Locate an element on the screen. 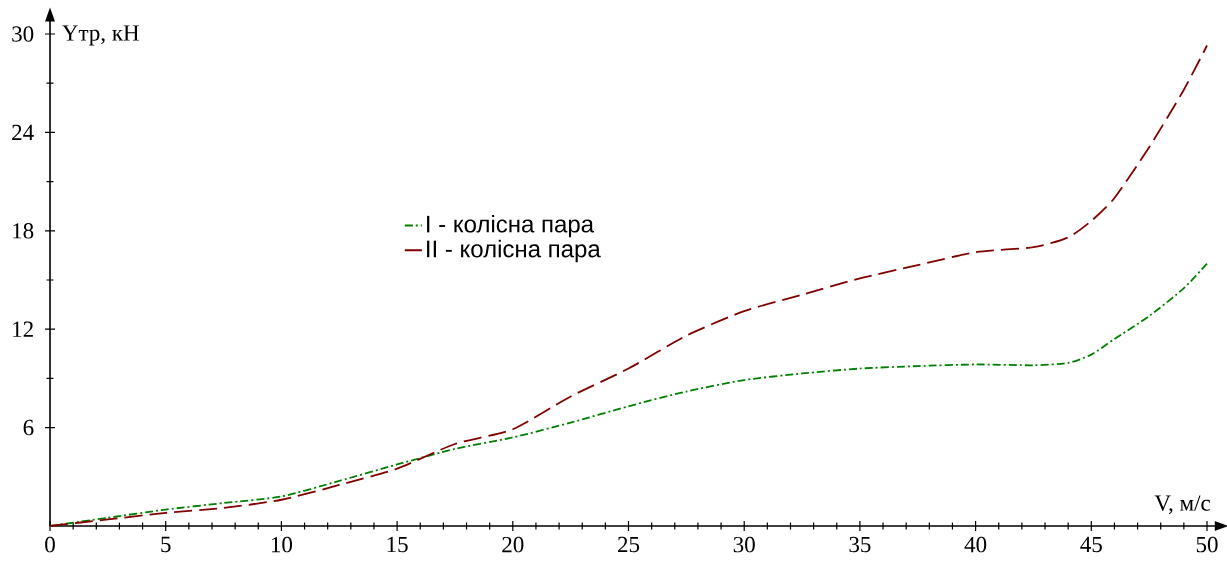 This screenshot has width=1227, height=562. y-tick-label: 12 is located at coordinates (23, 329).